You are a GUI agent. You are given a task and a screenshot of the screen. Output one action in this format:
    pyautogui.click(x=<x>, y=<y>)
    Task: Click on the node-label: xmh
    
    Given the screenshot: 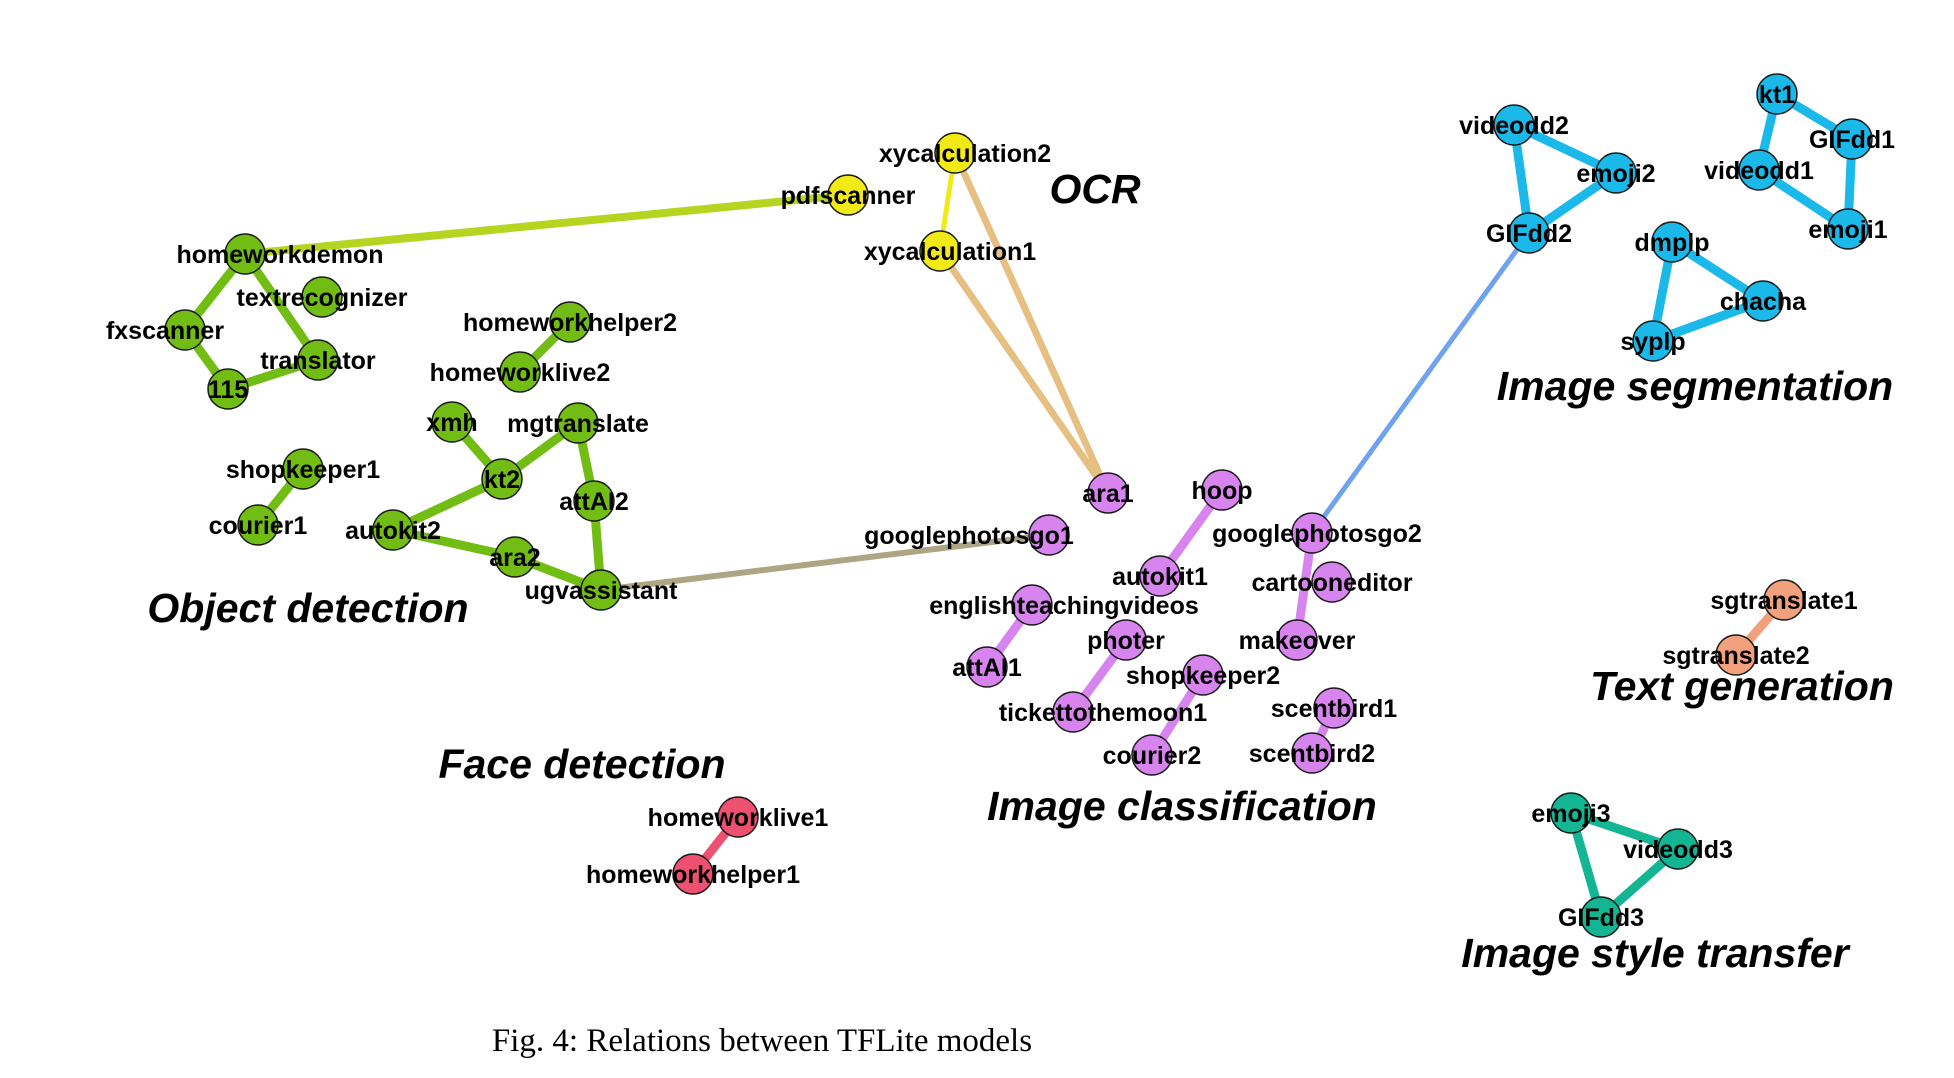 What is the action you would take?
    pyautogui.click(x=451, y=423)
    